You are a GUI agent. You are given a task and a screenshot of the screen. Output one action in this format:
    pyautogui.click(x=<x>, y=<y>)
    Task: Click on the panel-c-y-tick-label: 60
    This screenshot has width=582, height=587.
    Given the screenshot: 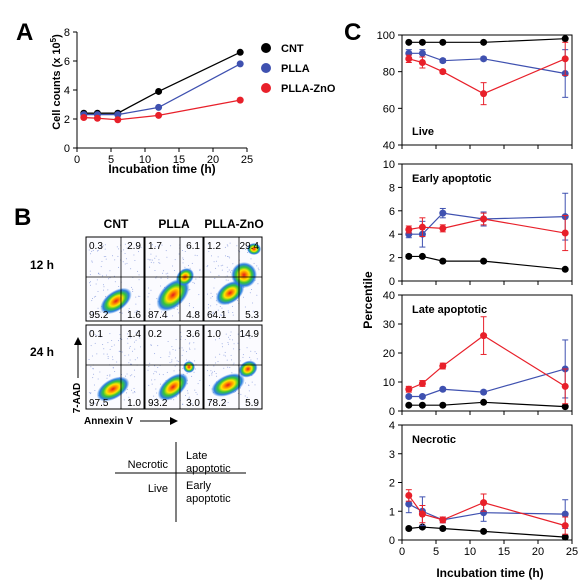 What is the action you would take?
    pyautogui.click(x=389, y=109)
    